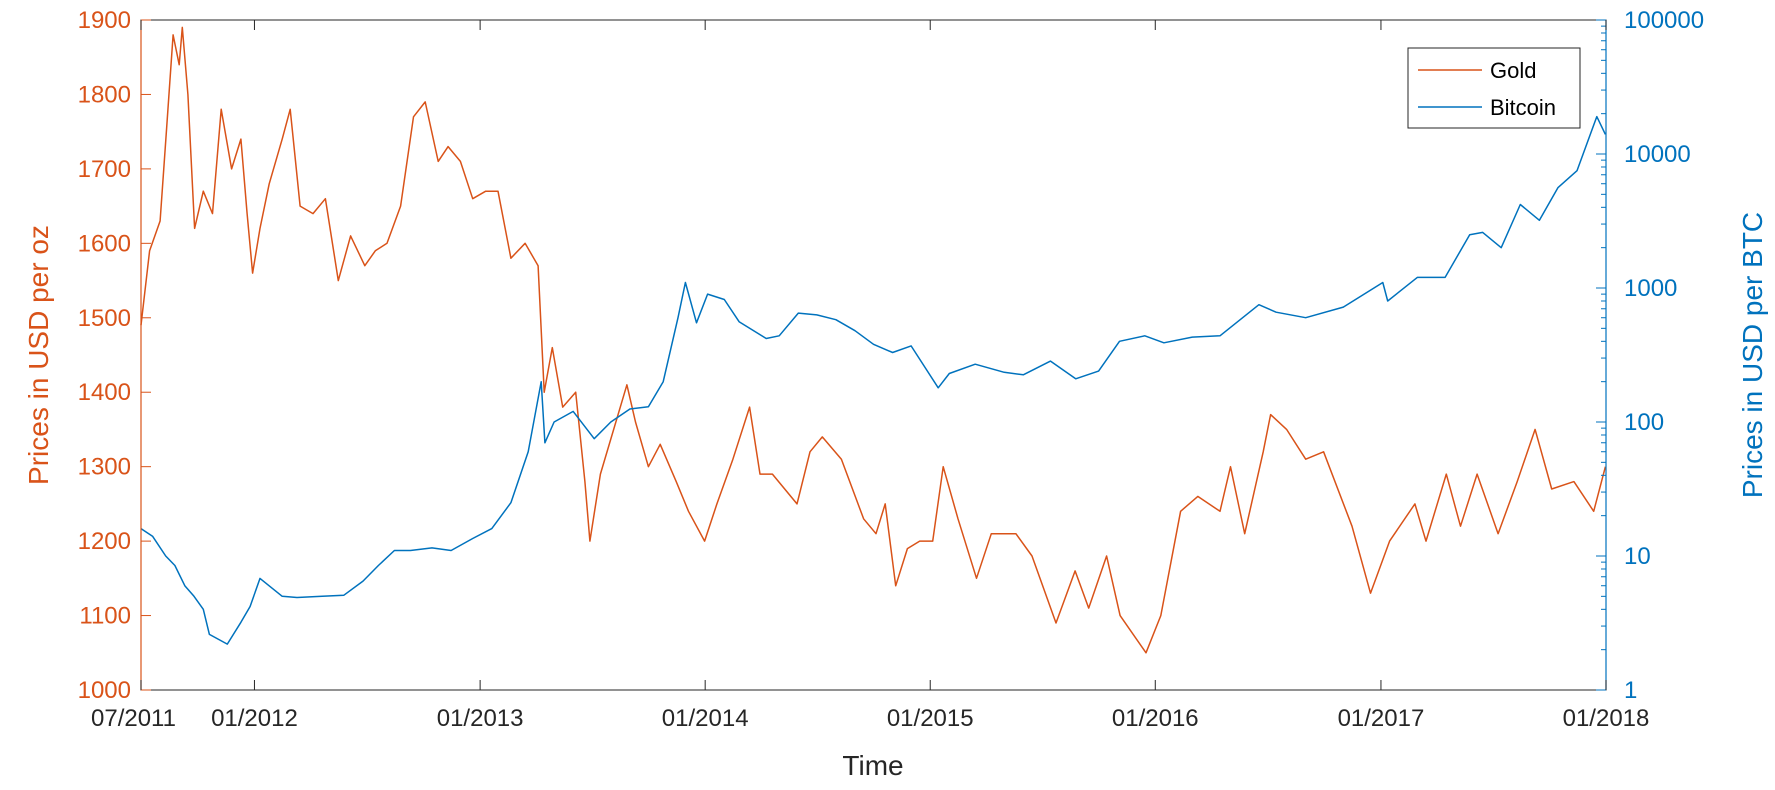 The width and height of the screenshot is (1775, 790). What do you see at coordinates (1155, 718) in the screenshot?
I see `x-tick-label: 01/2016` at bounding box center [1155, 718].